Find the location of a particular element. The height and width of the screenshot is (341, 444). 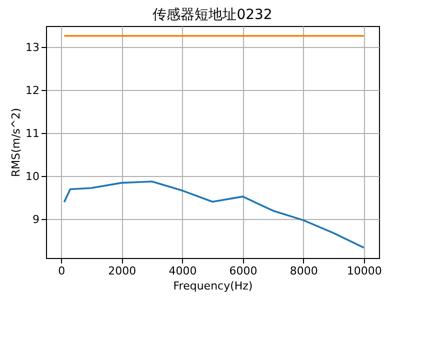

x-tick-label: 6000 is located at coordinates (243, 271).